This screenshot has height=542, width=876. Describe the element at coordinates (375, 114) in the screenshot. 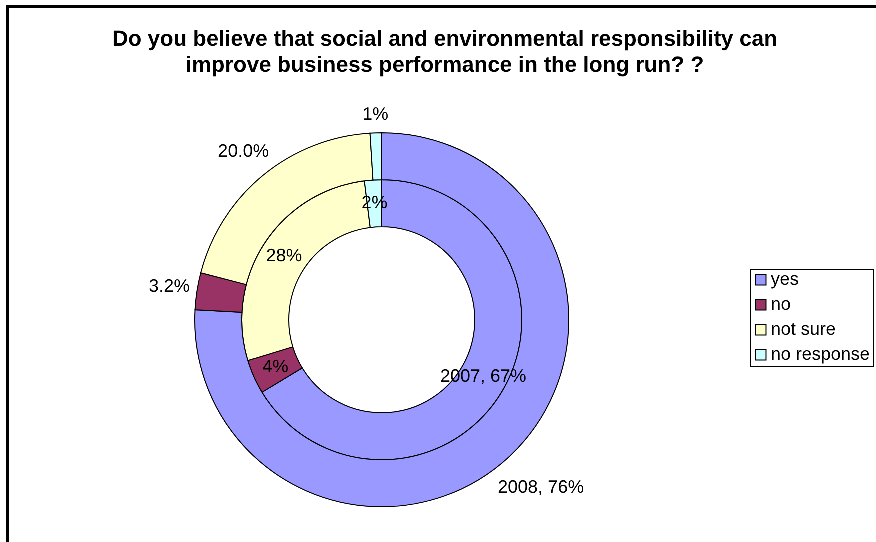

I see `data-label: 1%` at that location.